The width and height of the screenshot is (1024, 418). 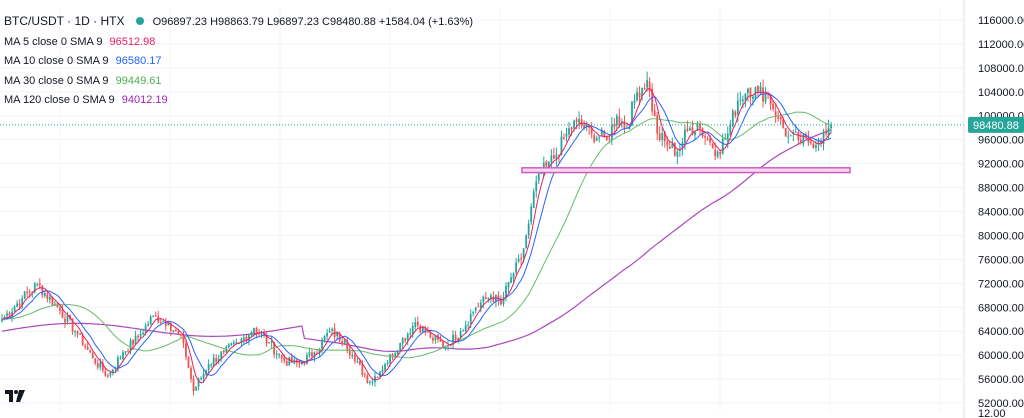 I want to click on indicator-ma30: MA 30 close 0 SMA 9 99449.61, so click(x=238, y=82).